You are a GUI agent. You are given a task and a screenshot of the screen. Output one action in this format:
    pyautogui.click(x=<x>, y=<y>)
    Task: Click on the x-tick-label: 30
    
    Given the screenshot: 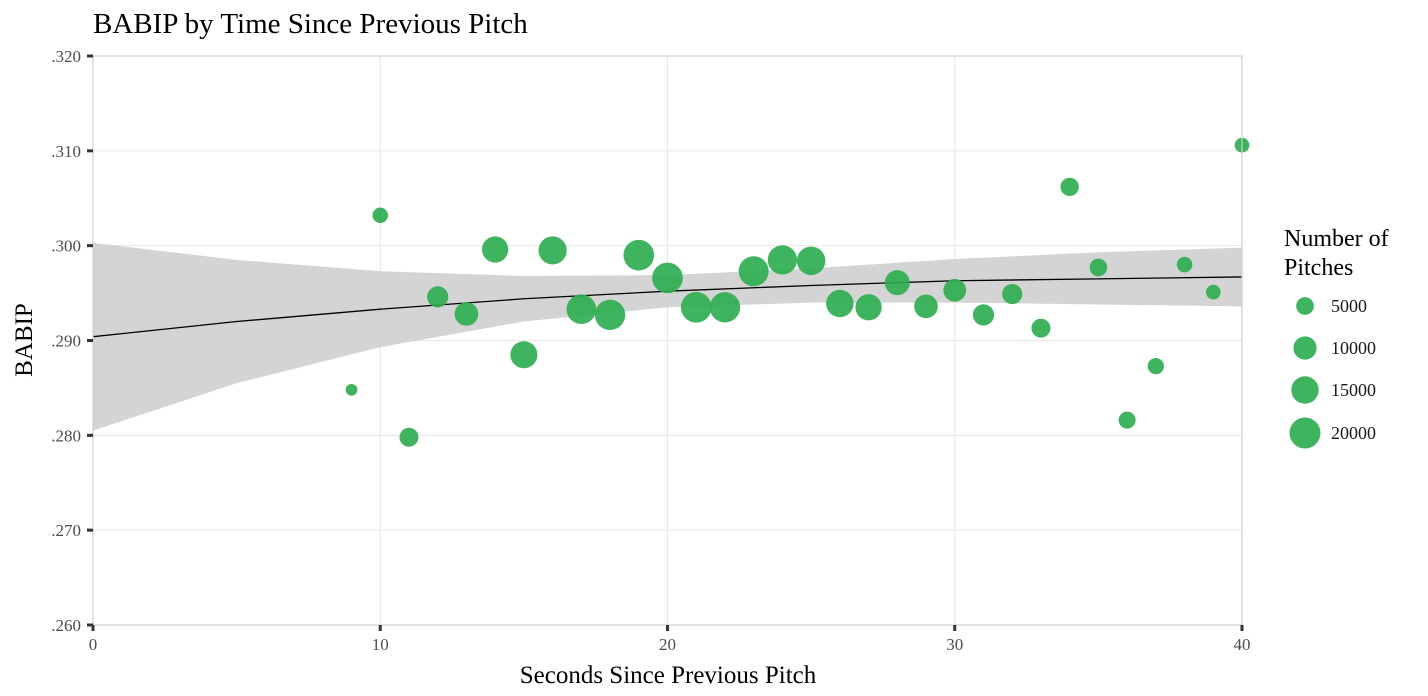 What is the action you would take?
    pyautogui.click(x=954, y=644)
    